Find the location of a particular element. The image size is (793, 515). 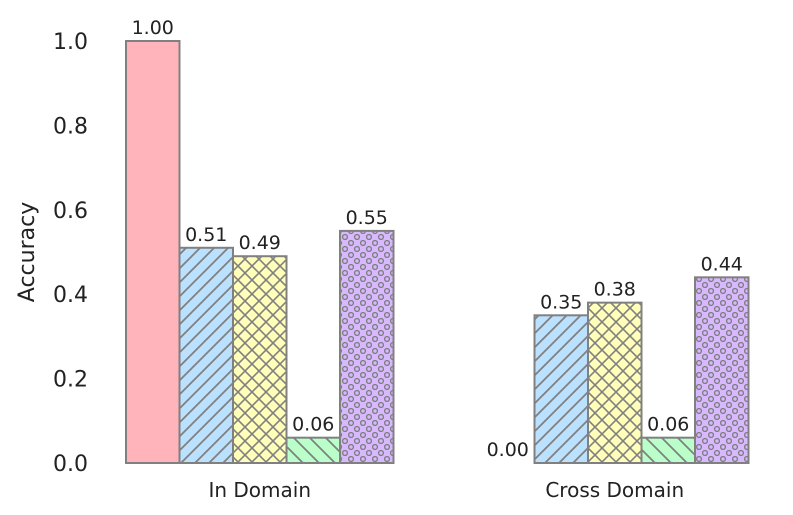

bar is located at coordinates (153, 252).